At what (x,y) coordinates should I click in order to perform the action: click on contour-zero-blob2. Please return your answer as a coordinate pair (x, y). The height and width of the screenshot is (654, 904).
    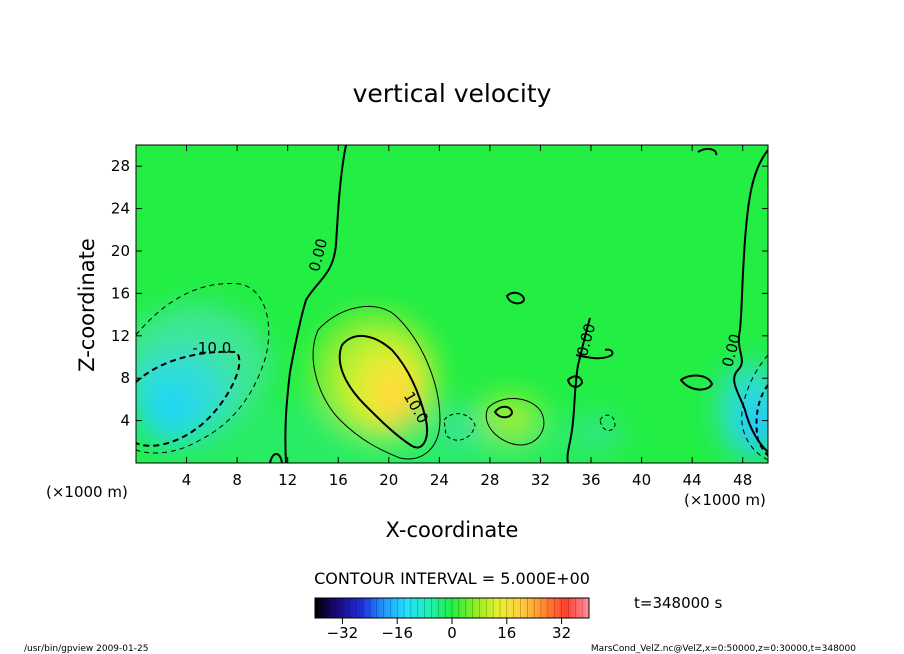
    Looking at the image, I should click on (696, 382).